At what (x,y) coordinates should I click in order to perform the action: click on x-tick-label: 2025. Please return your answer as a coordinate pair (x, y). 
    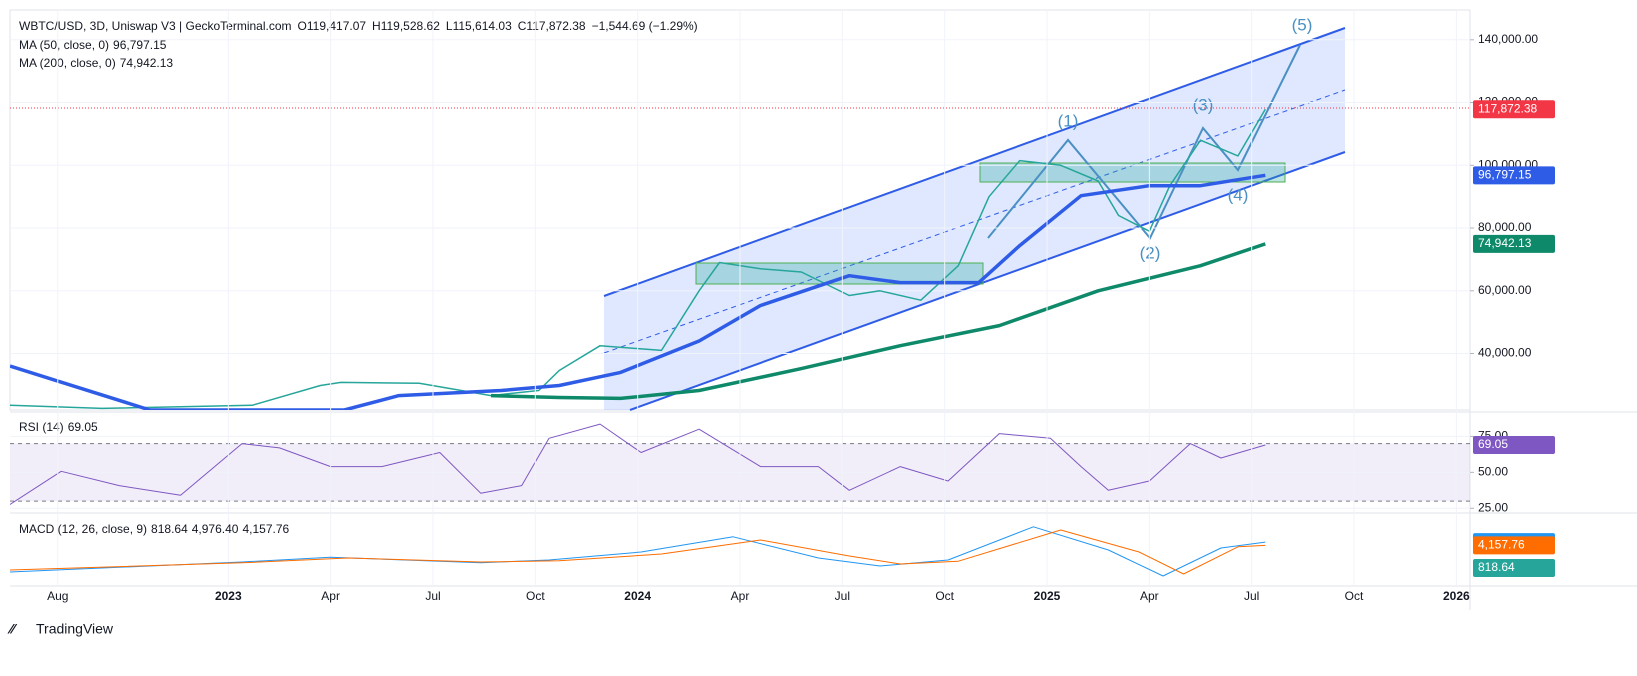
    Looking at the image, I should click on (1047, 596).